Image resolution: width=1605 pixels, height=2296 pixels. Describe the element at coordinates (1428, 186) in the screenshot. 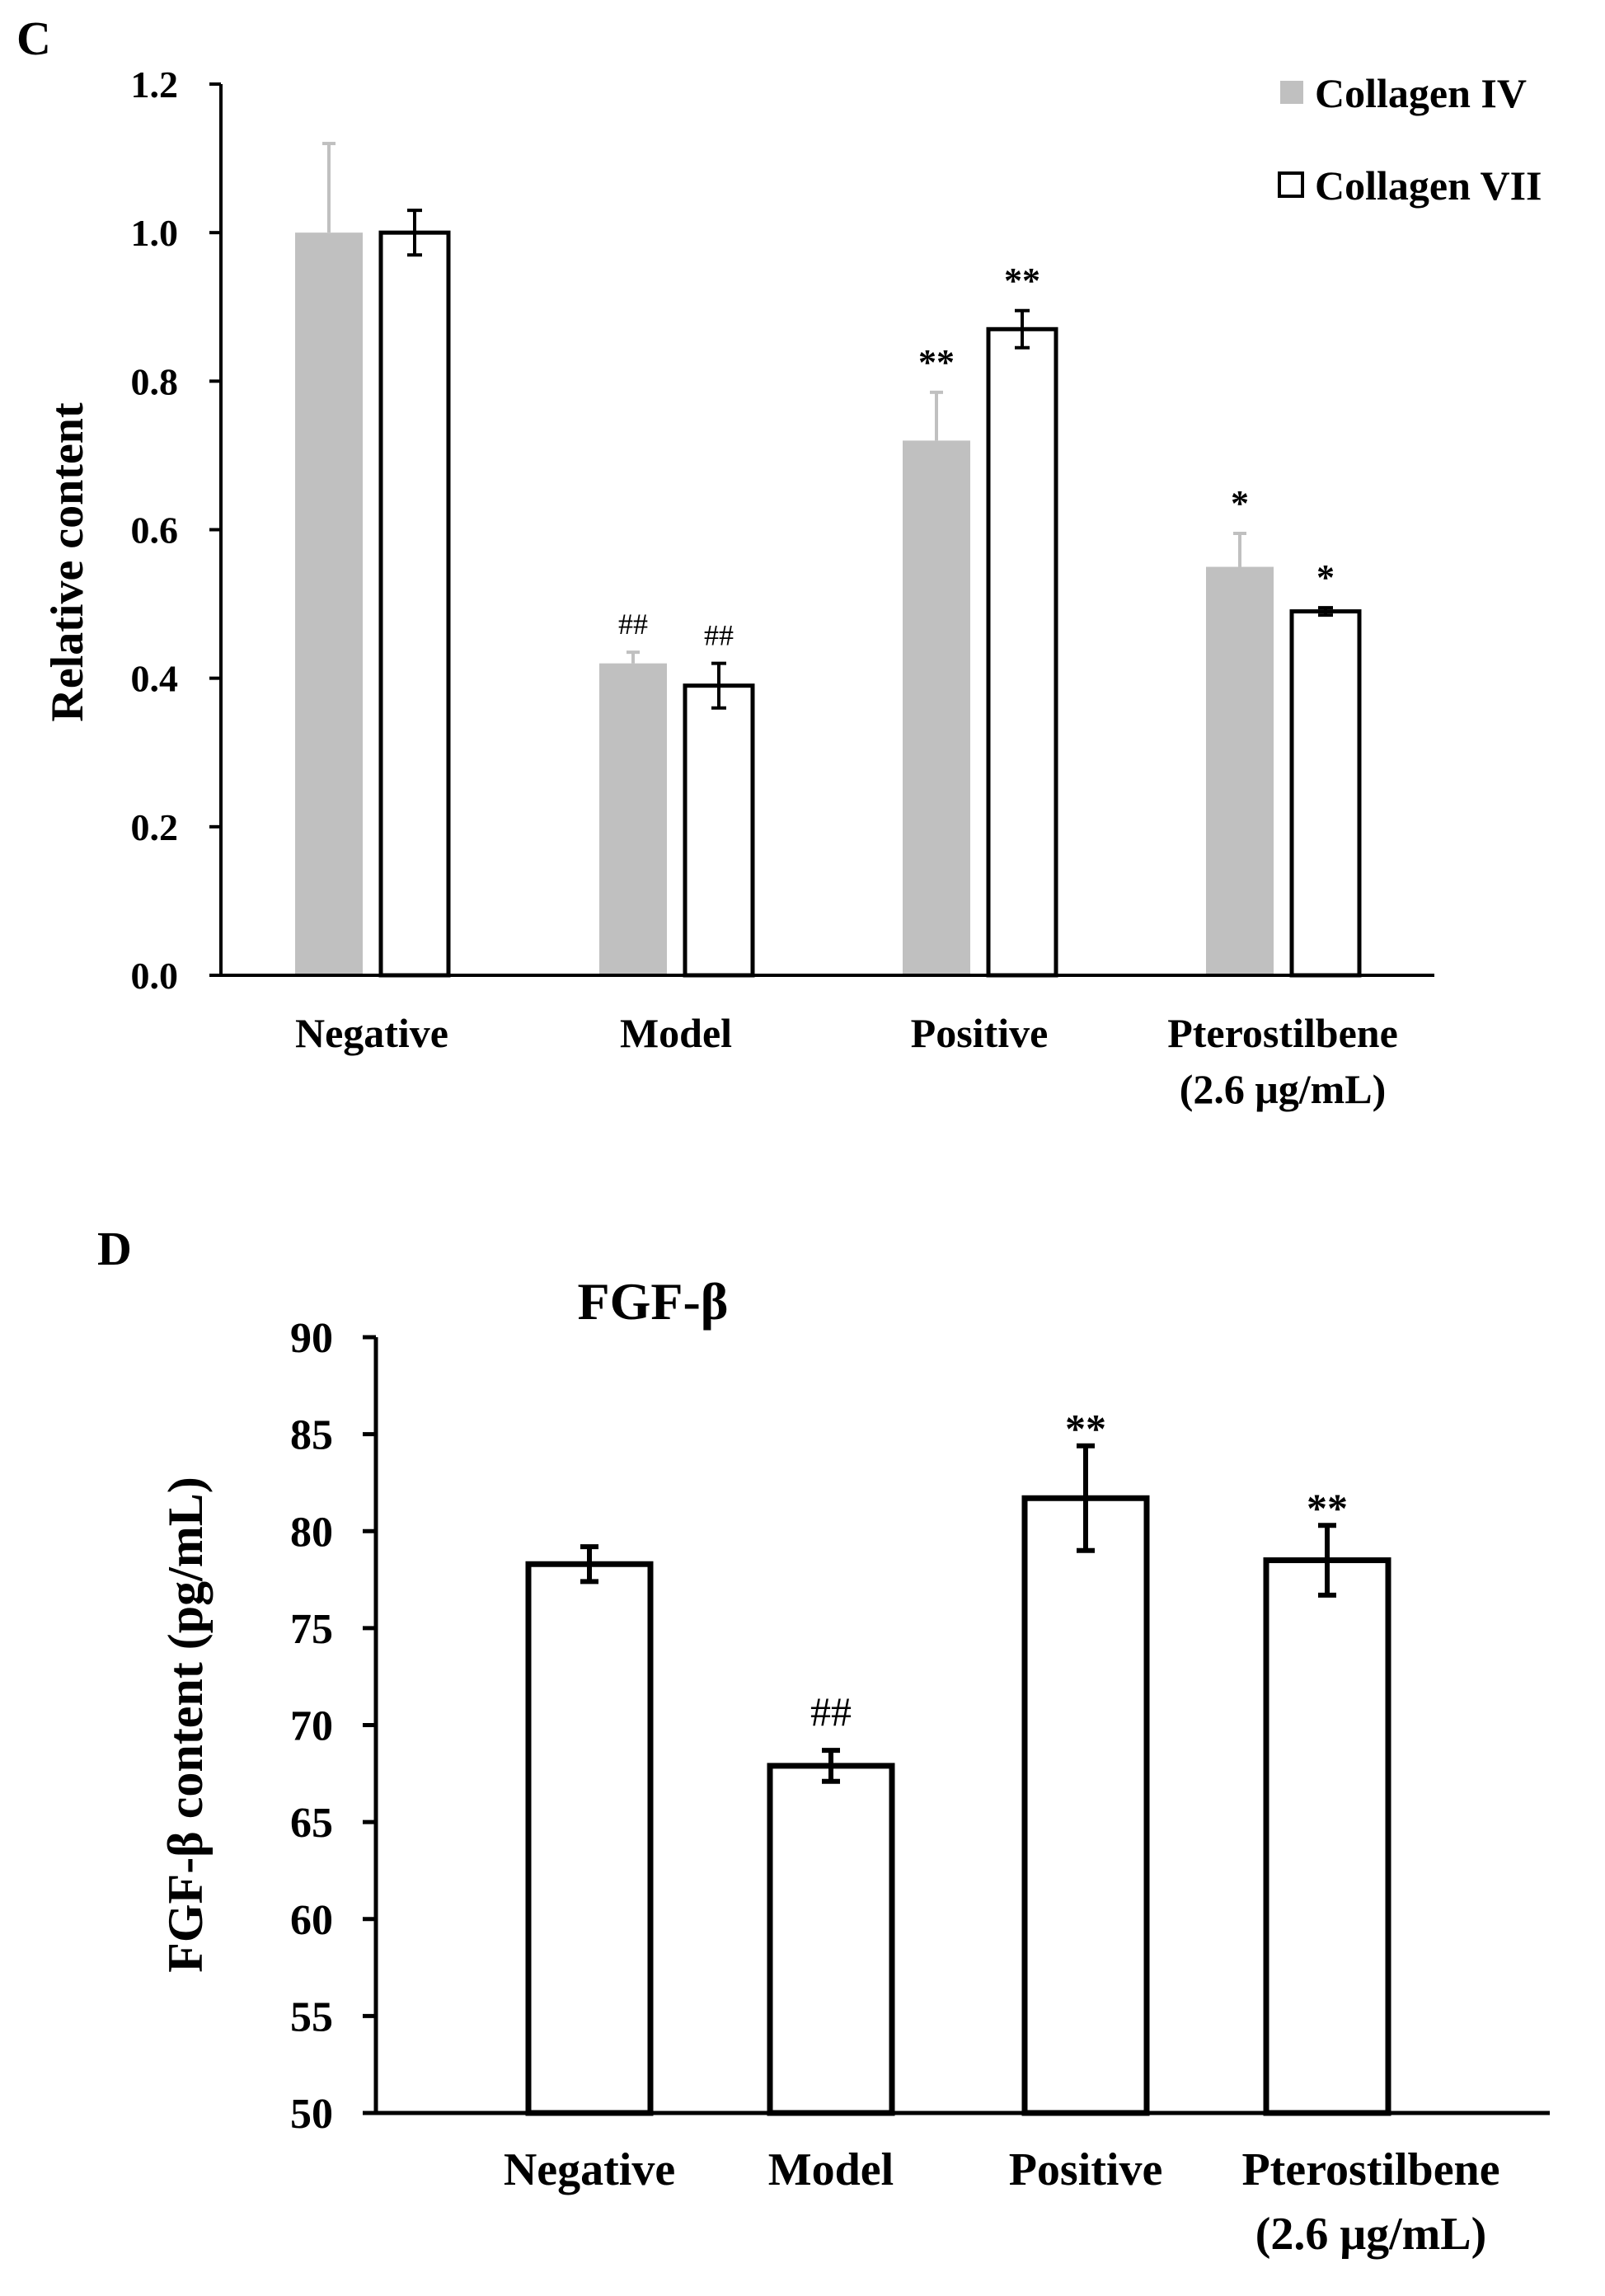

I see `legend-label-collagen-vii: Collagen VII` at that location.